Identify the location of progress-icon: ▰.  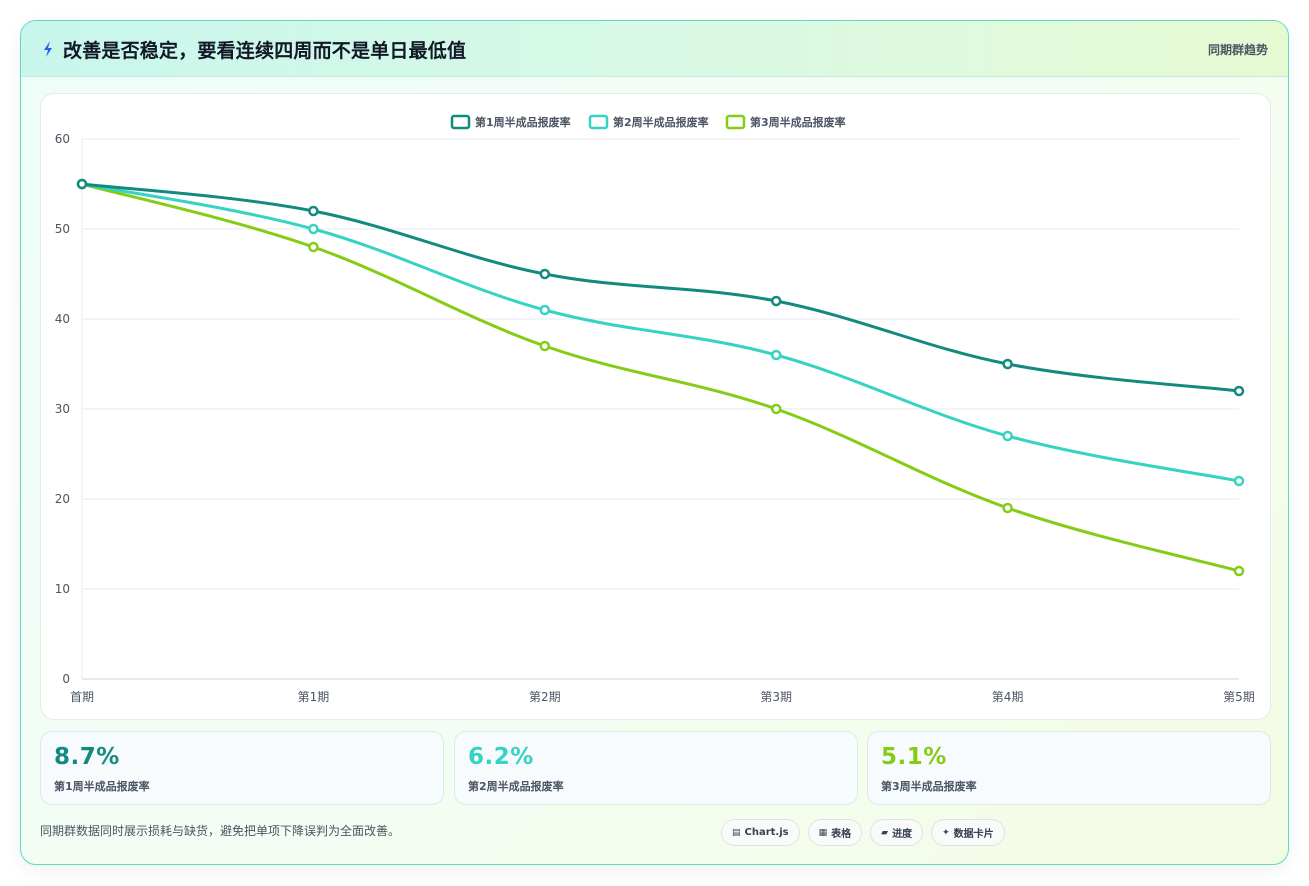
(885, 832).